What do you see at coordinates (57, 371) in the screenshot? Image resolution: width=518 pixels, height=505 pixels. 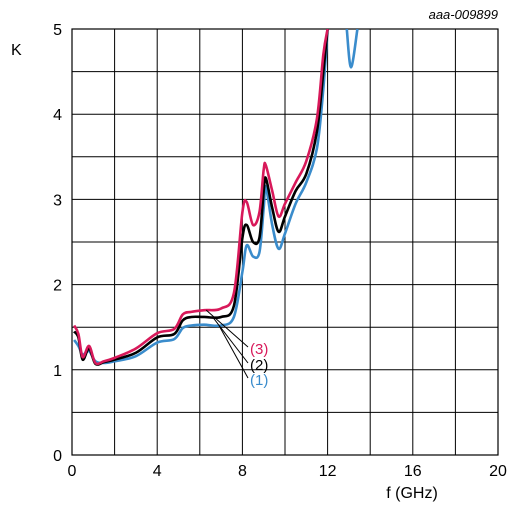 I see `y-tick-label: 1` at bounding box center [57, 371].